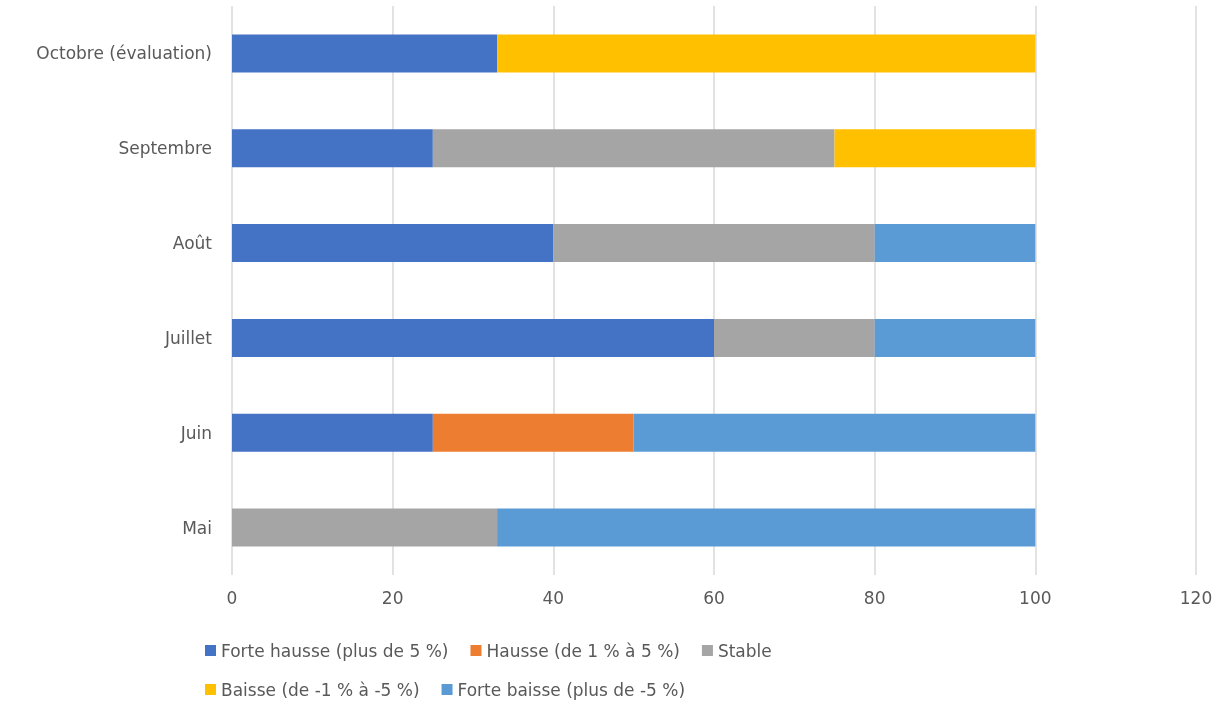 The height and width of the screenshot is (711, 1216). Describe the element at coordinates (197, 527) in the screenshot. I see `y-tick-label: Mai` at that location.